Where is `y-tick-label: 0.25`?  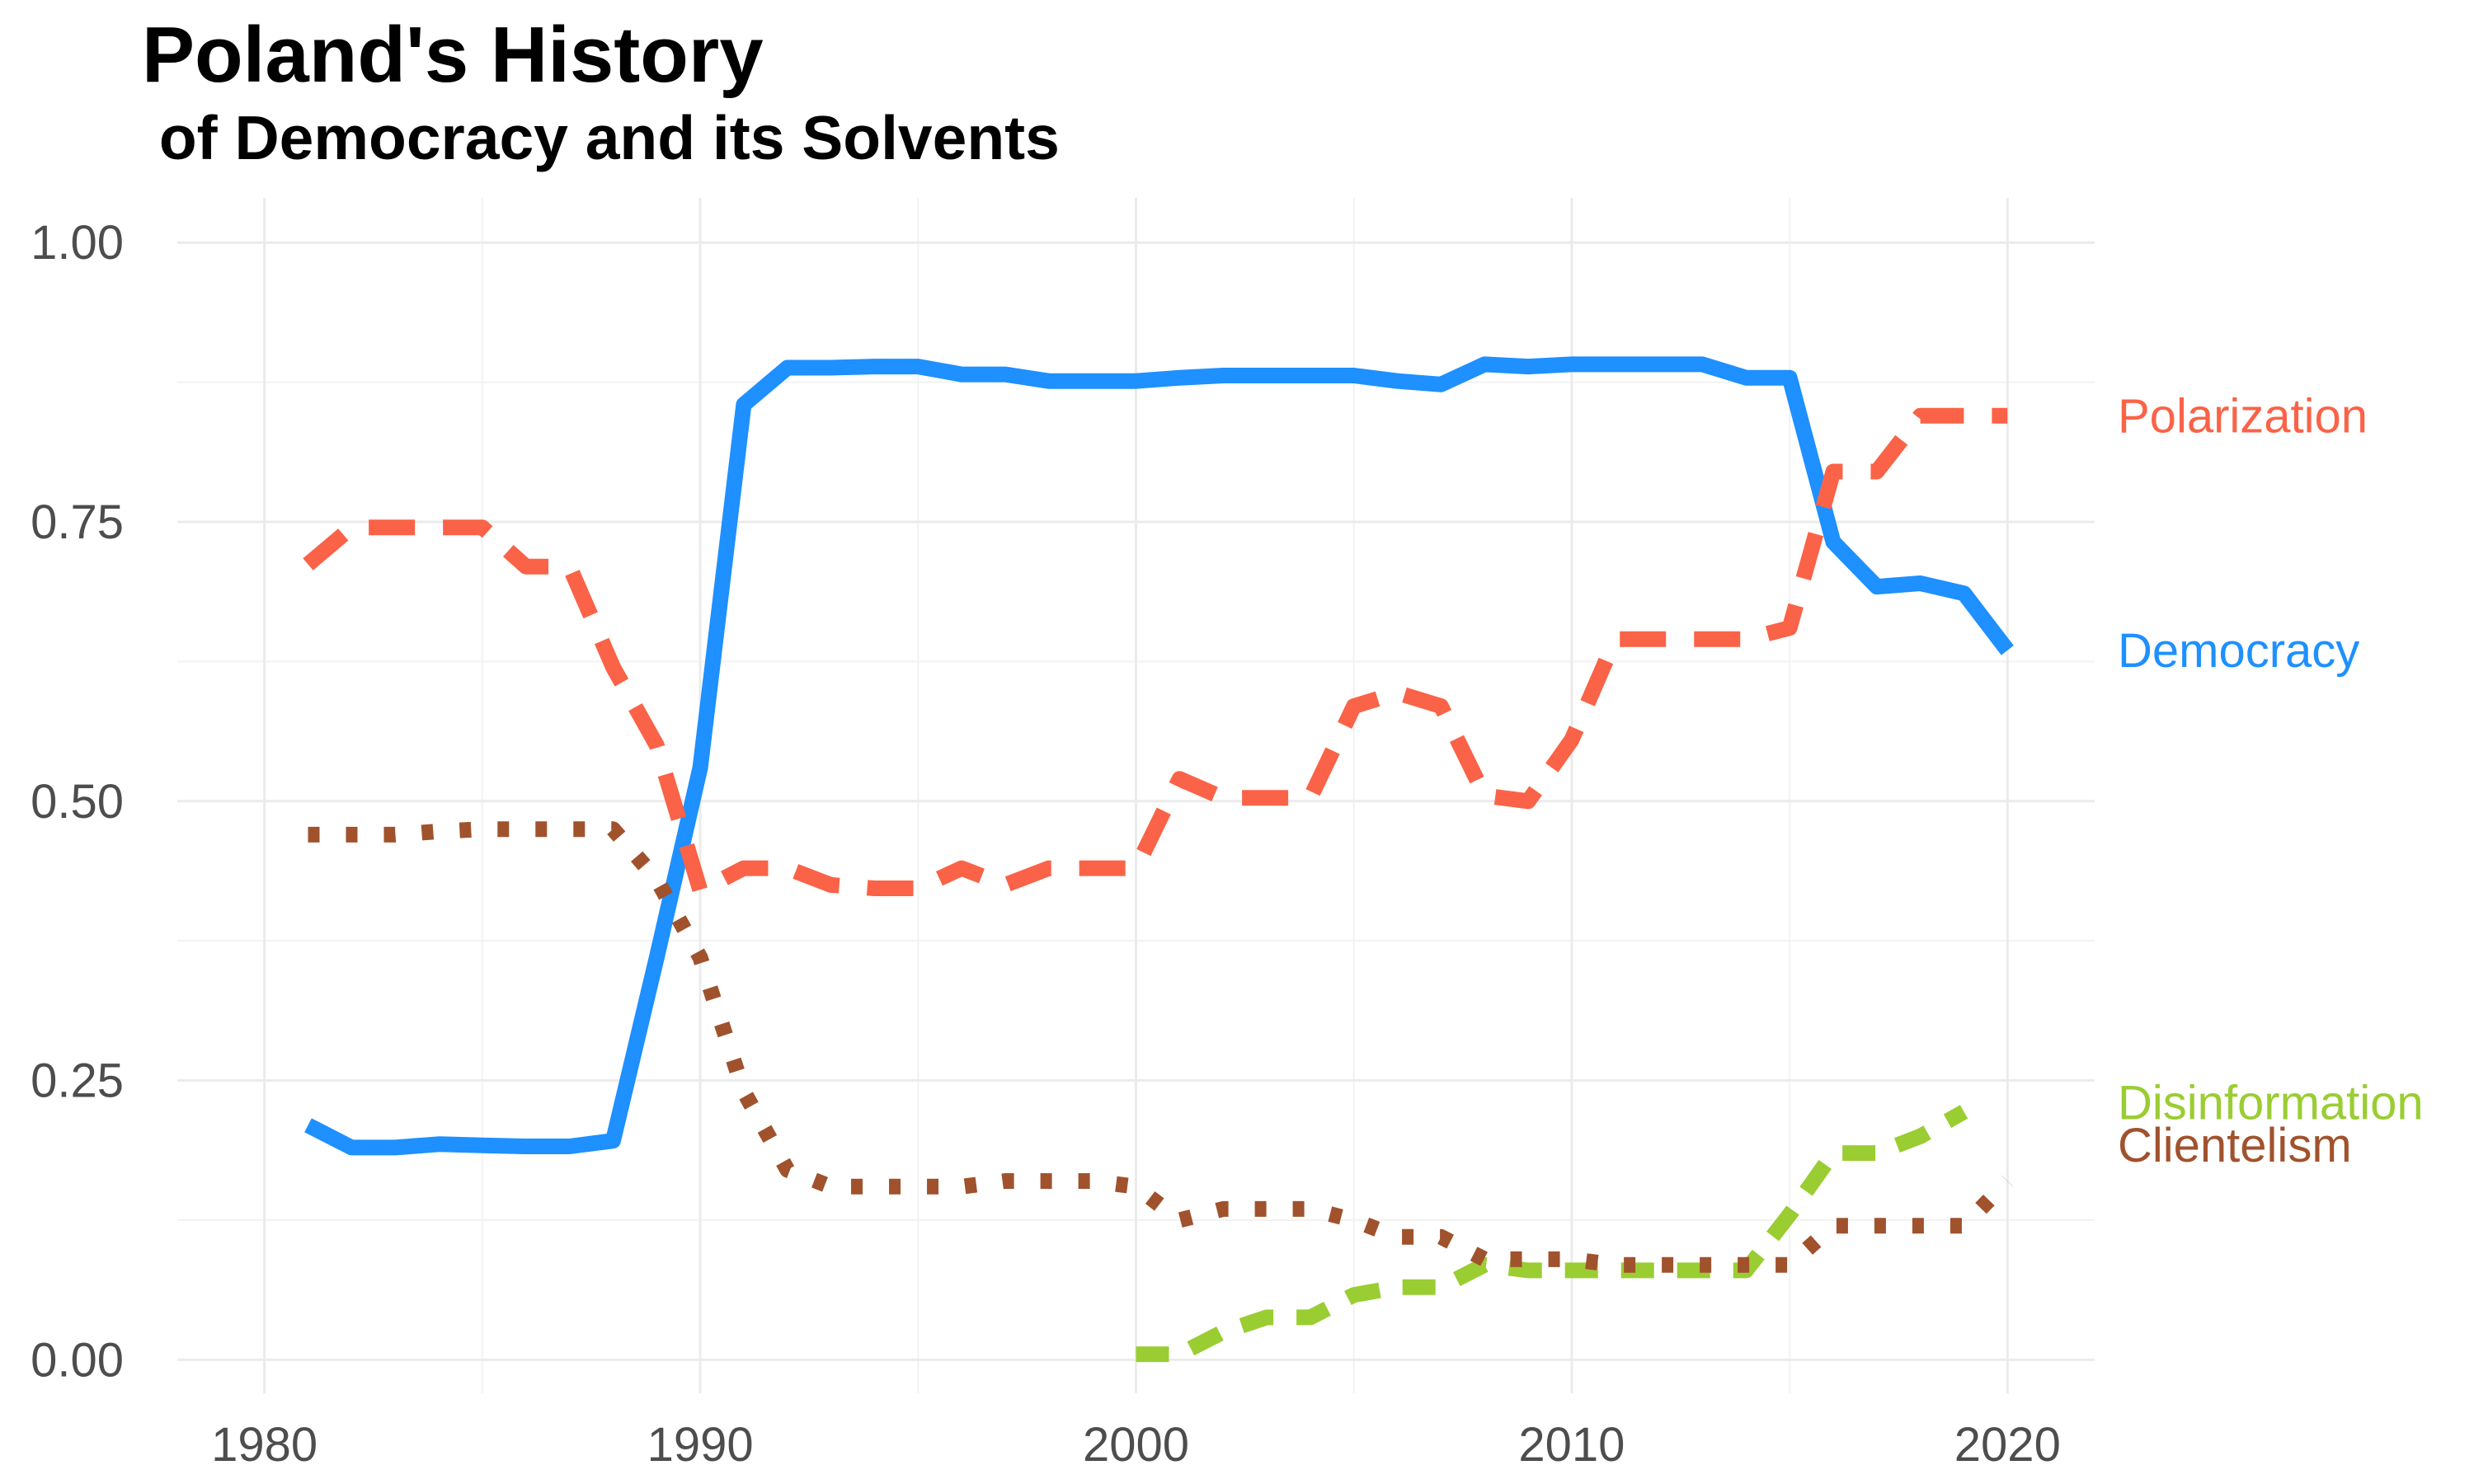
y-tick-label: 0.25 is located at coordinates (77, 1081).